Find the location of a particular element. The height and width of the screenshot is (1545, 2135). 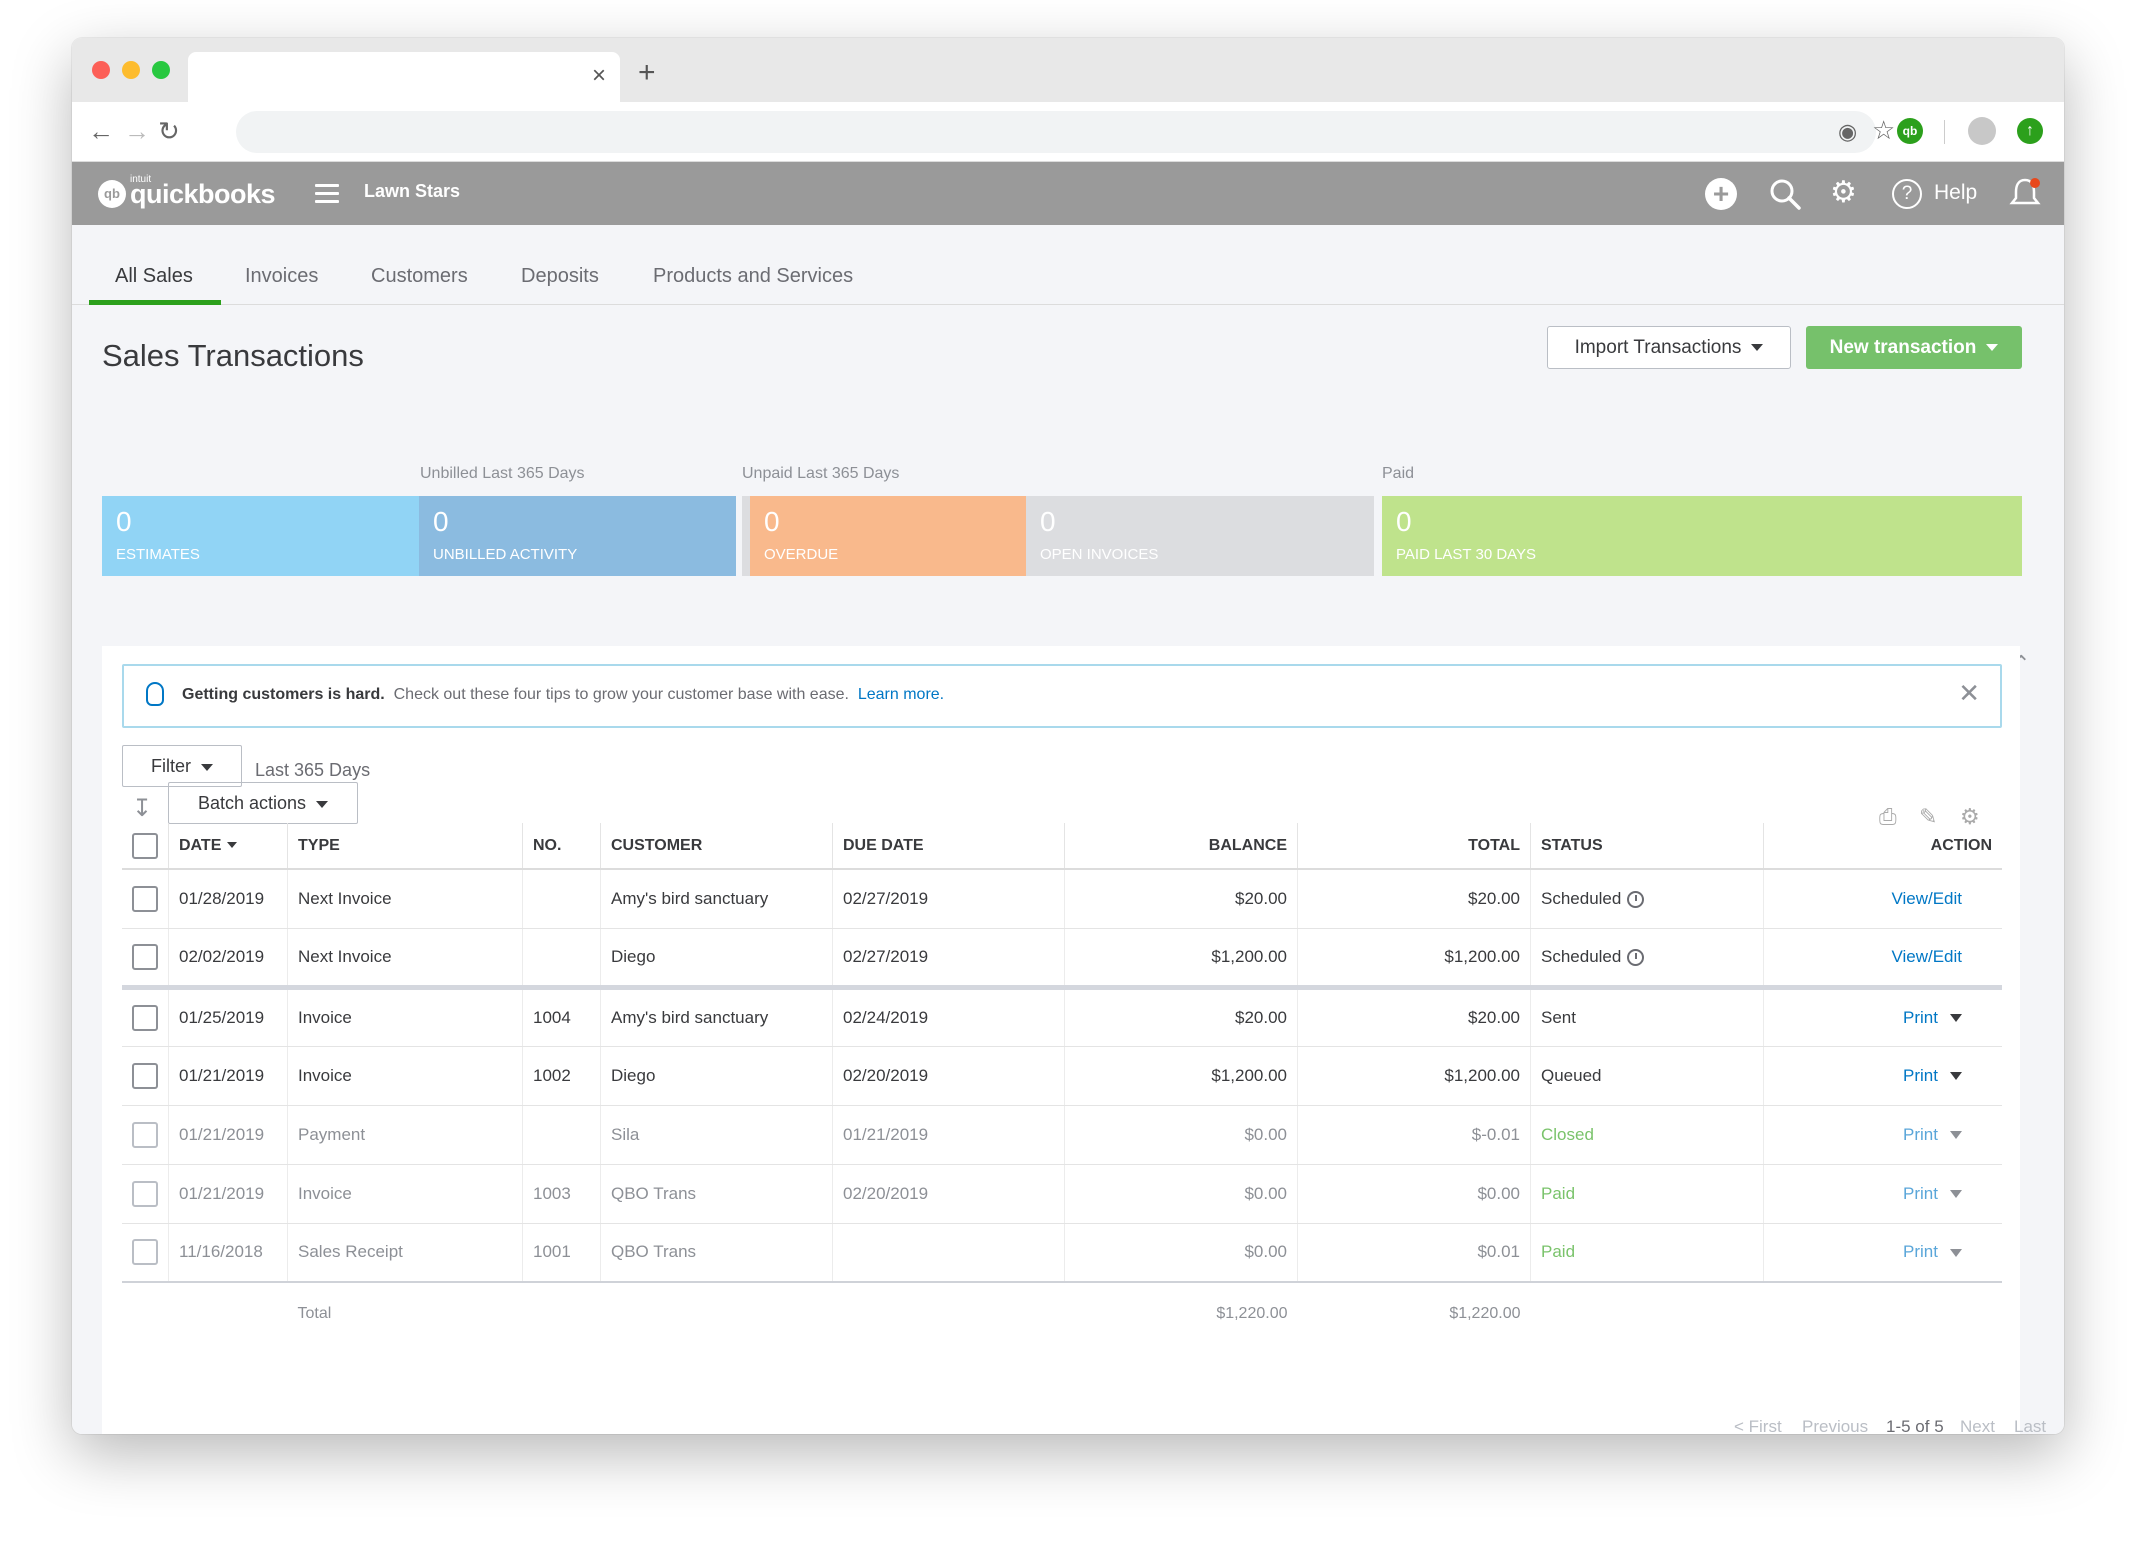

back-icon: ← is located at coordinates (101, 131).